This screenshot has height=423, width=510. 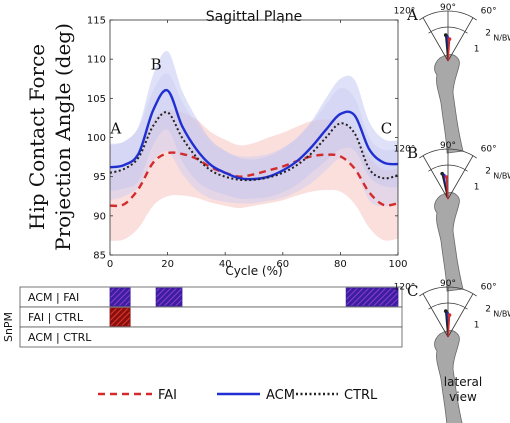 I want to click on y-axis-label-line1: Hip Contact Force, so click(x=37, y=137).